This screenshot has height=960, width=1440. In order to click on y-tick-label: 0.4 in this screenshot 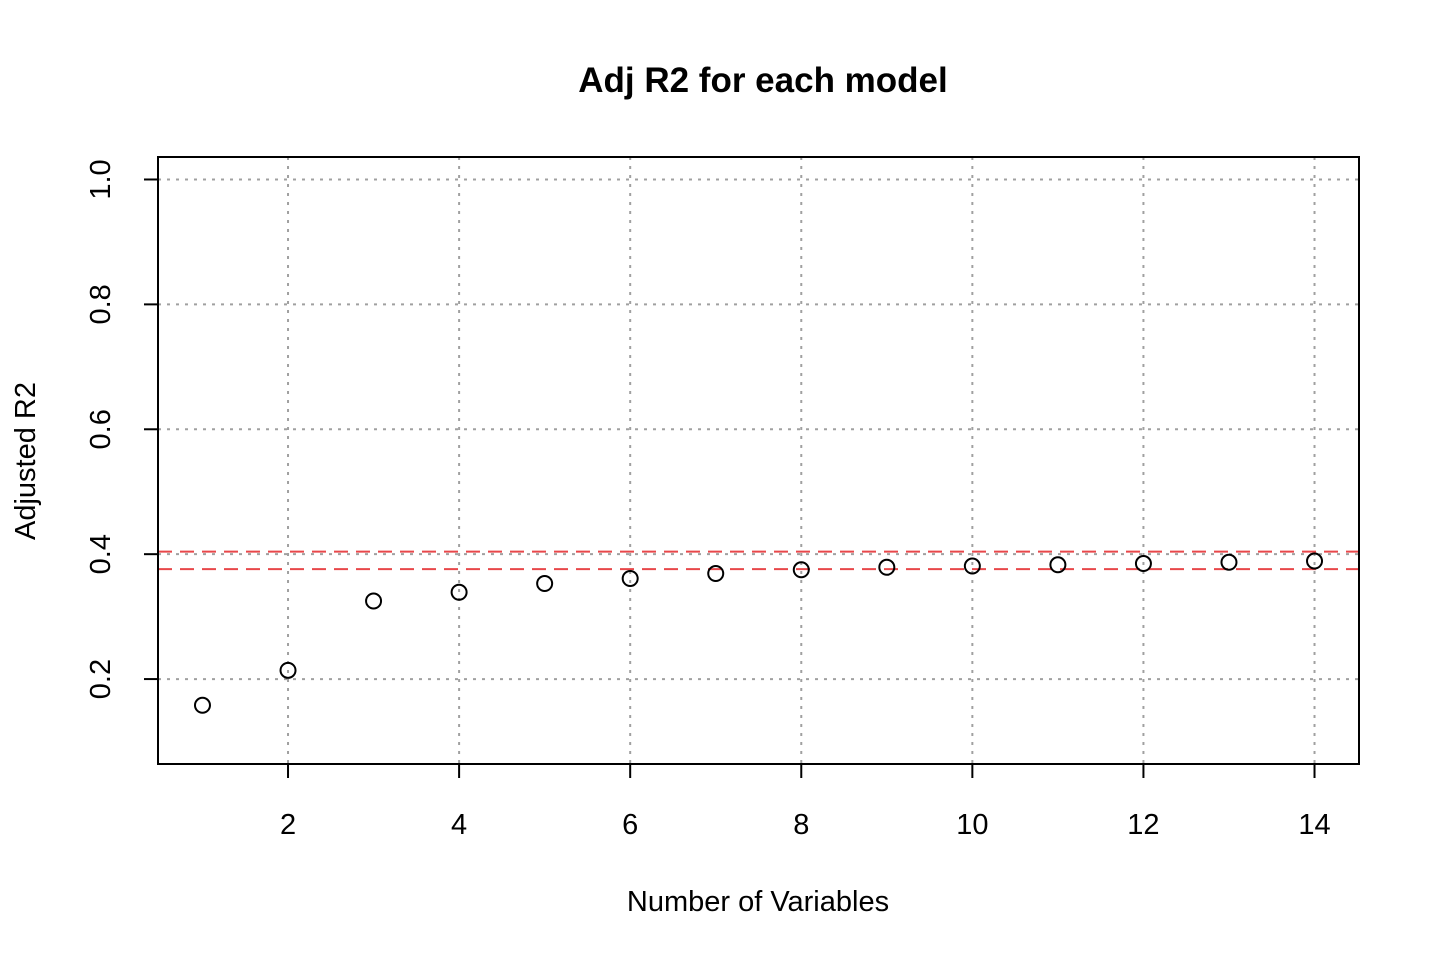, I will do `click(101, 554)`.